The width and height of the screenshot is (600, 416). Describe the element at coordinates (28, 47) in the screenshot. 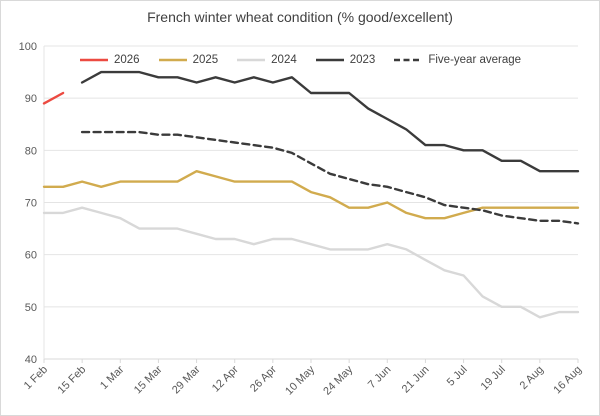

I see `y-axis-label-100: 100` at that location.